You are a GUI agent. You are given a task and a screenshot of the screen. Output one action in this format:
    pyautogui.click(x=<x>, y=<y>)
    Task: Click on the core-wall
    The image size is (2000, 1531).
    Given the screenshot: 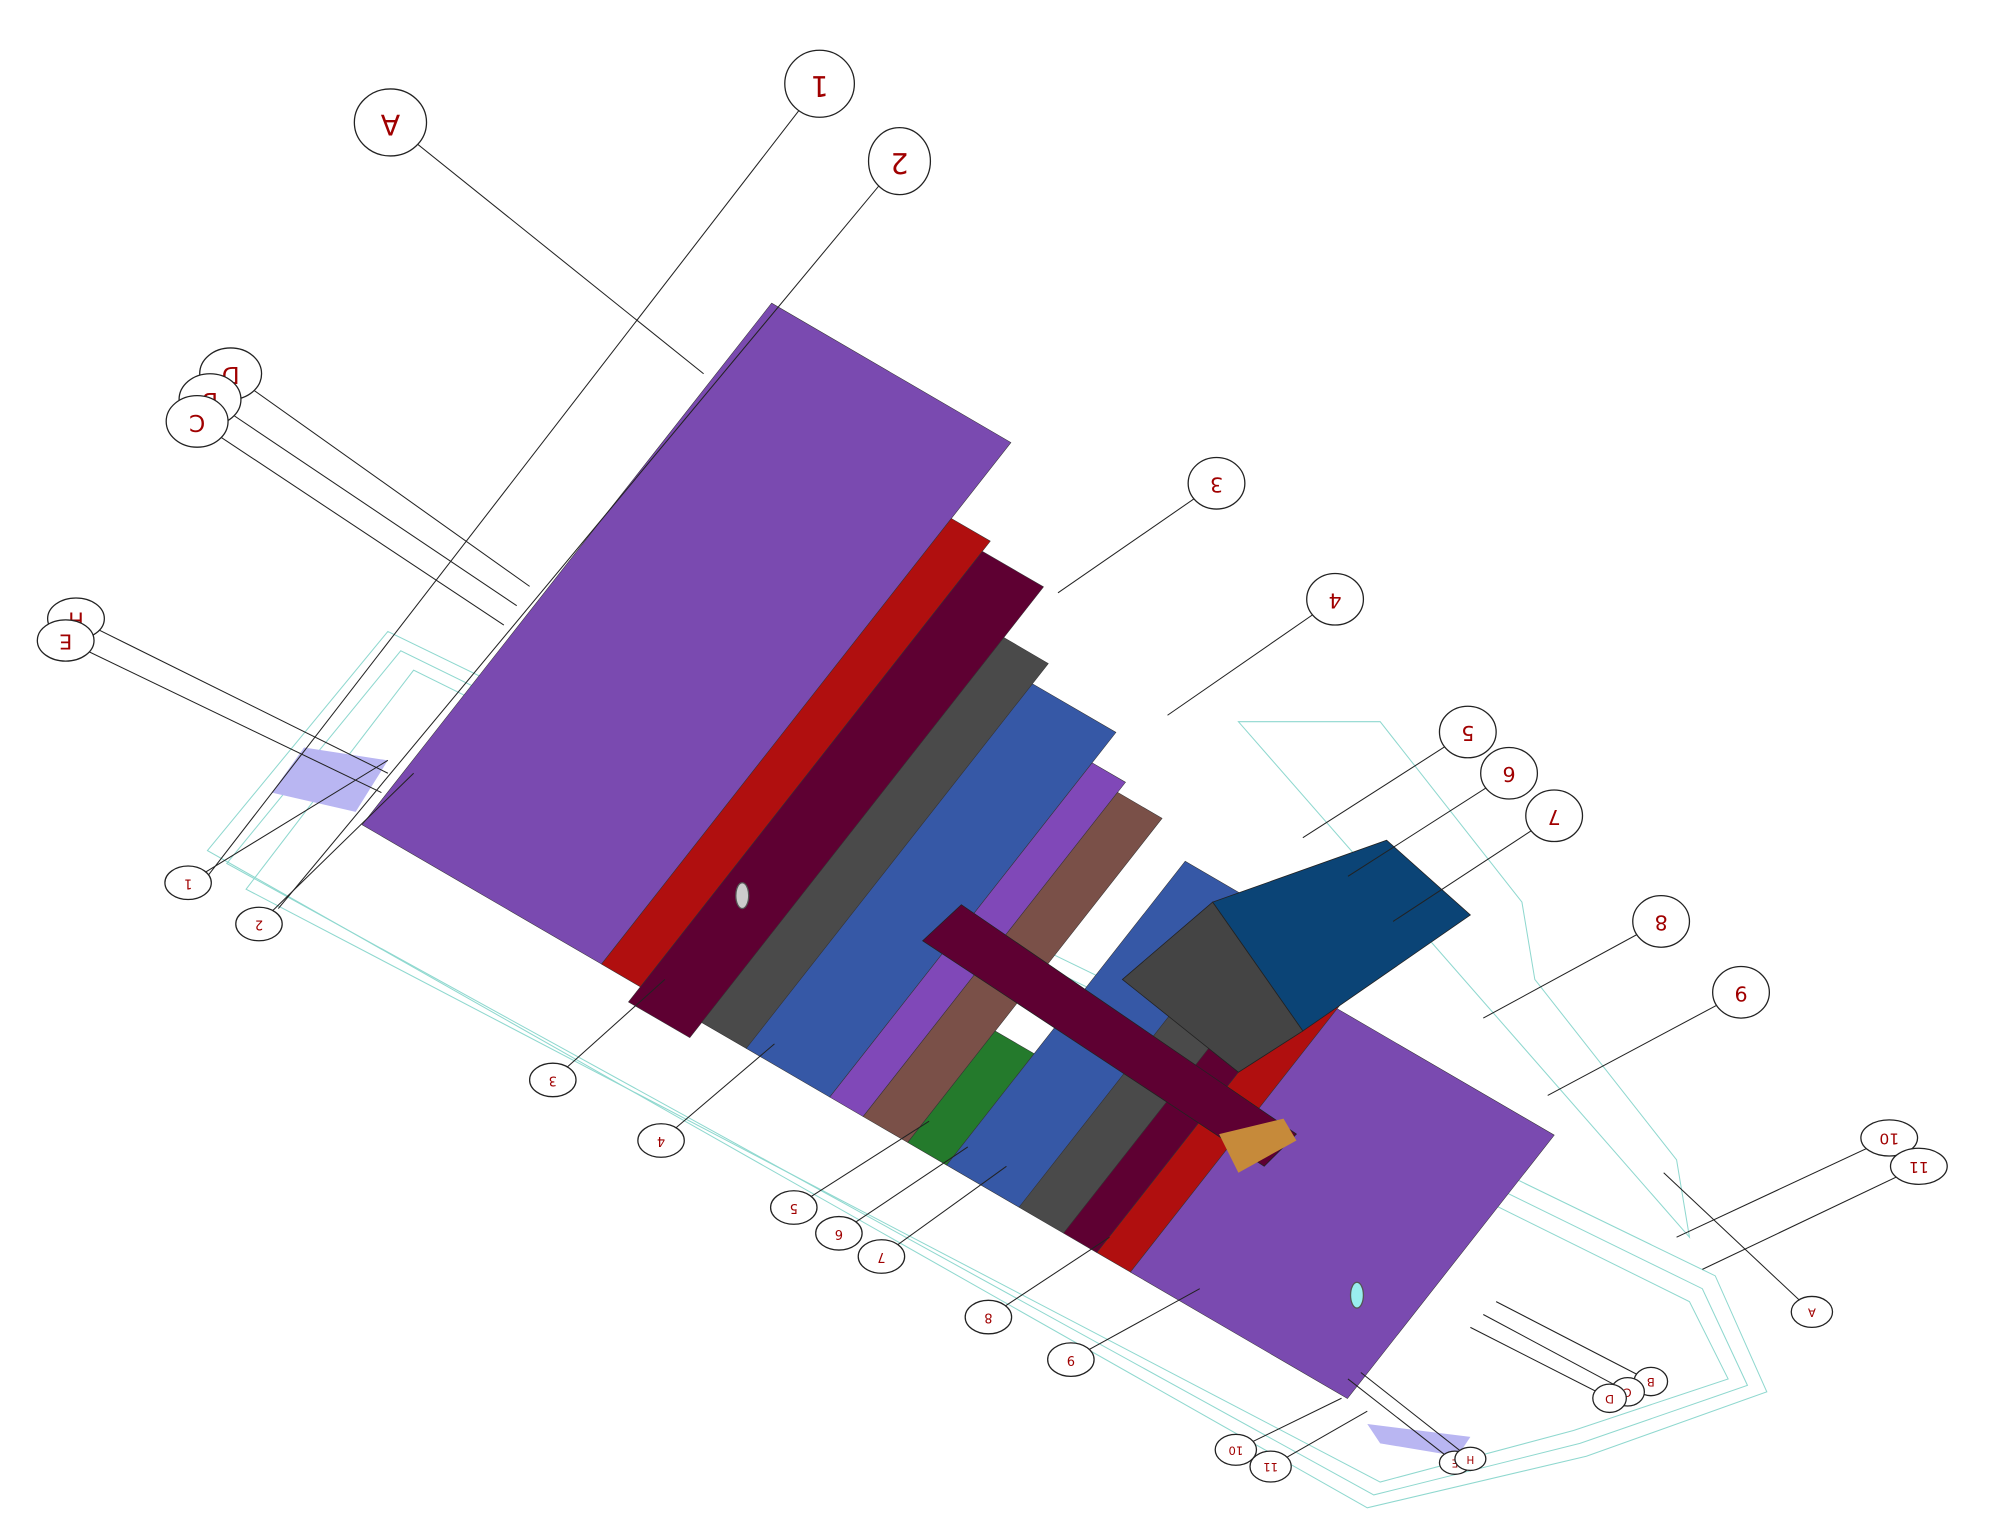 What is the action you would take?
    pyautogui.click(x=1212, y=987)
    